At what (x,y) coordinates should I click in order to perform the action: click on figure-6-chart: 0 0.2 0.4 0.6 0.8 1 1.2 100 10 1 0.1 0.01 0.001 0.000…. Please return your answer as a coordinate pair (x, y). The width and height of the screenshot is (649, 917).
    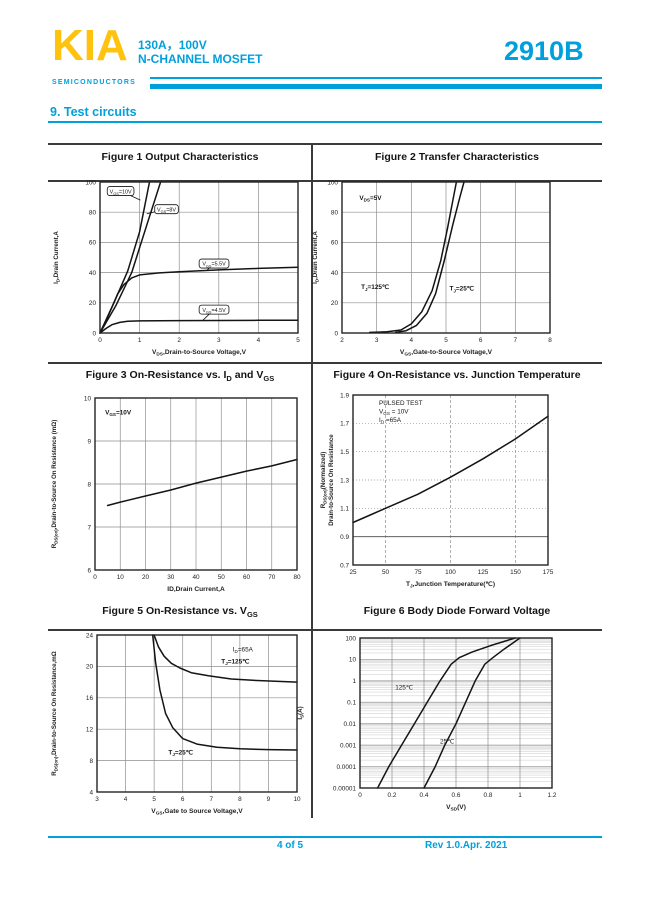
    Looking at the image, I should click on (427, 724).